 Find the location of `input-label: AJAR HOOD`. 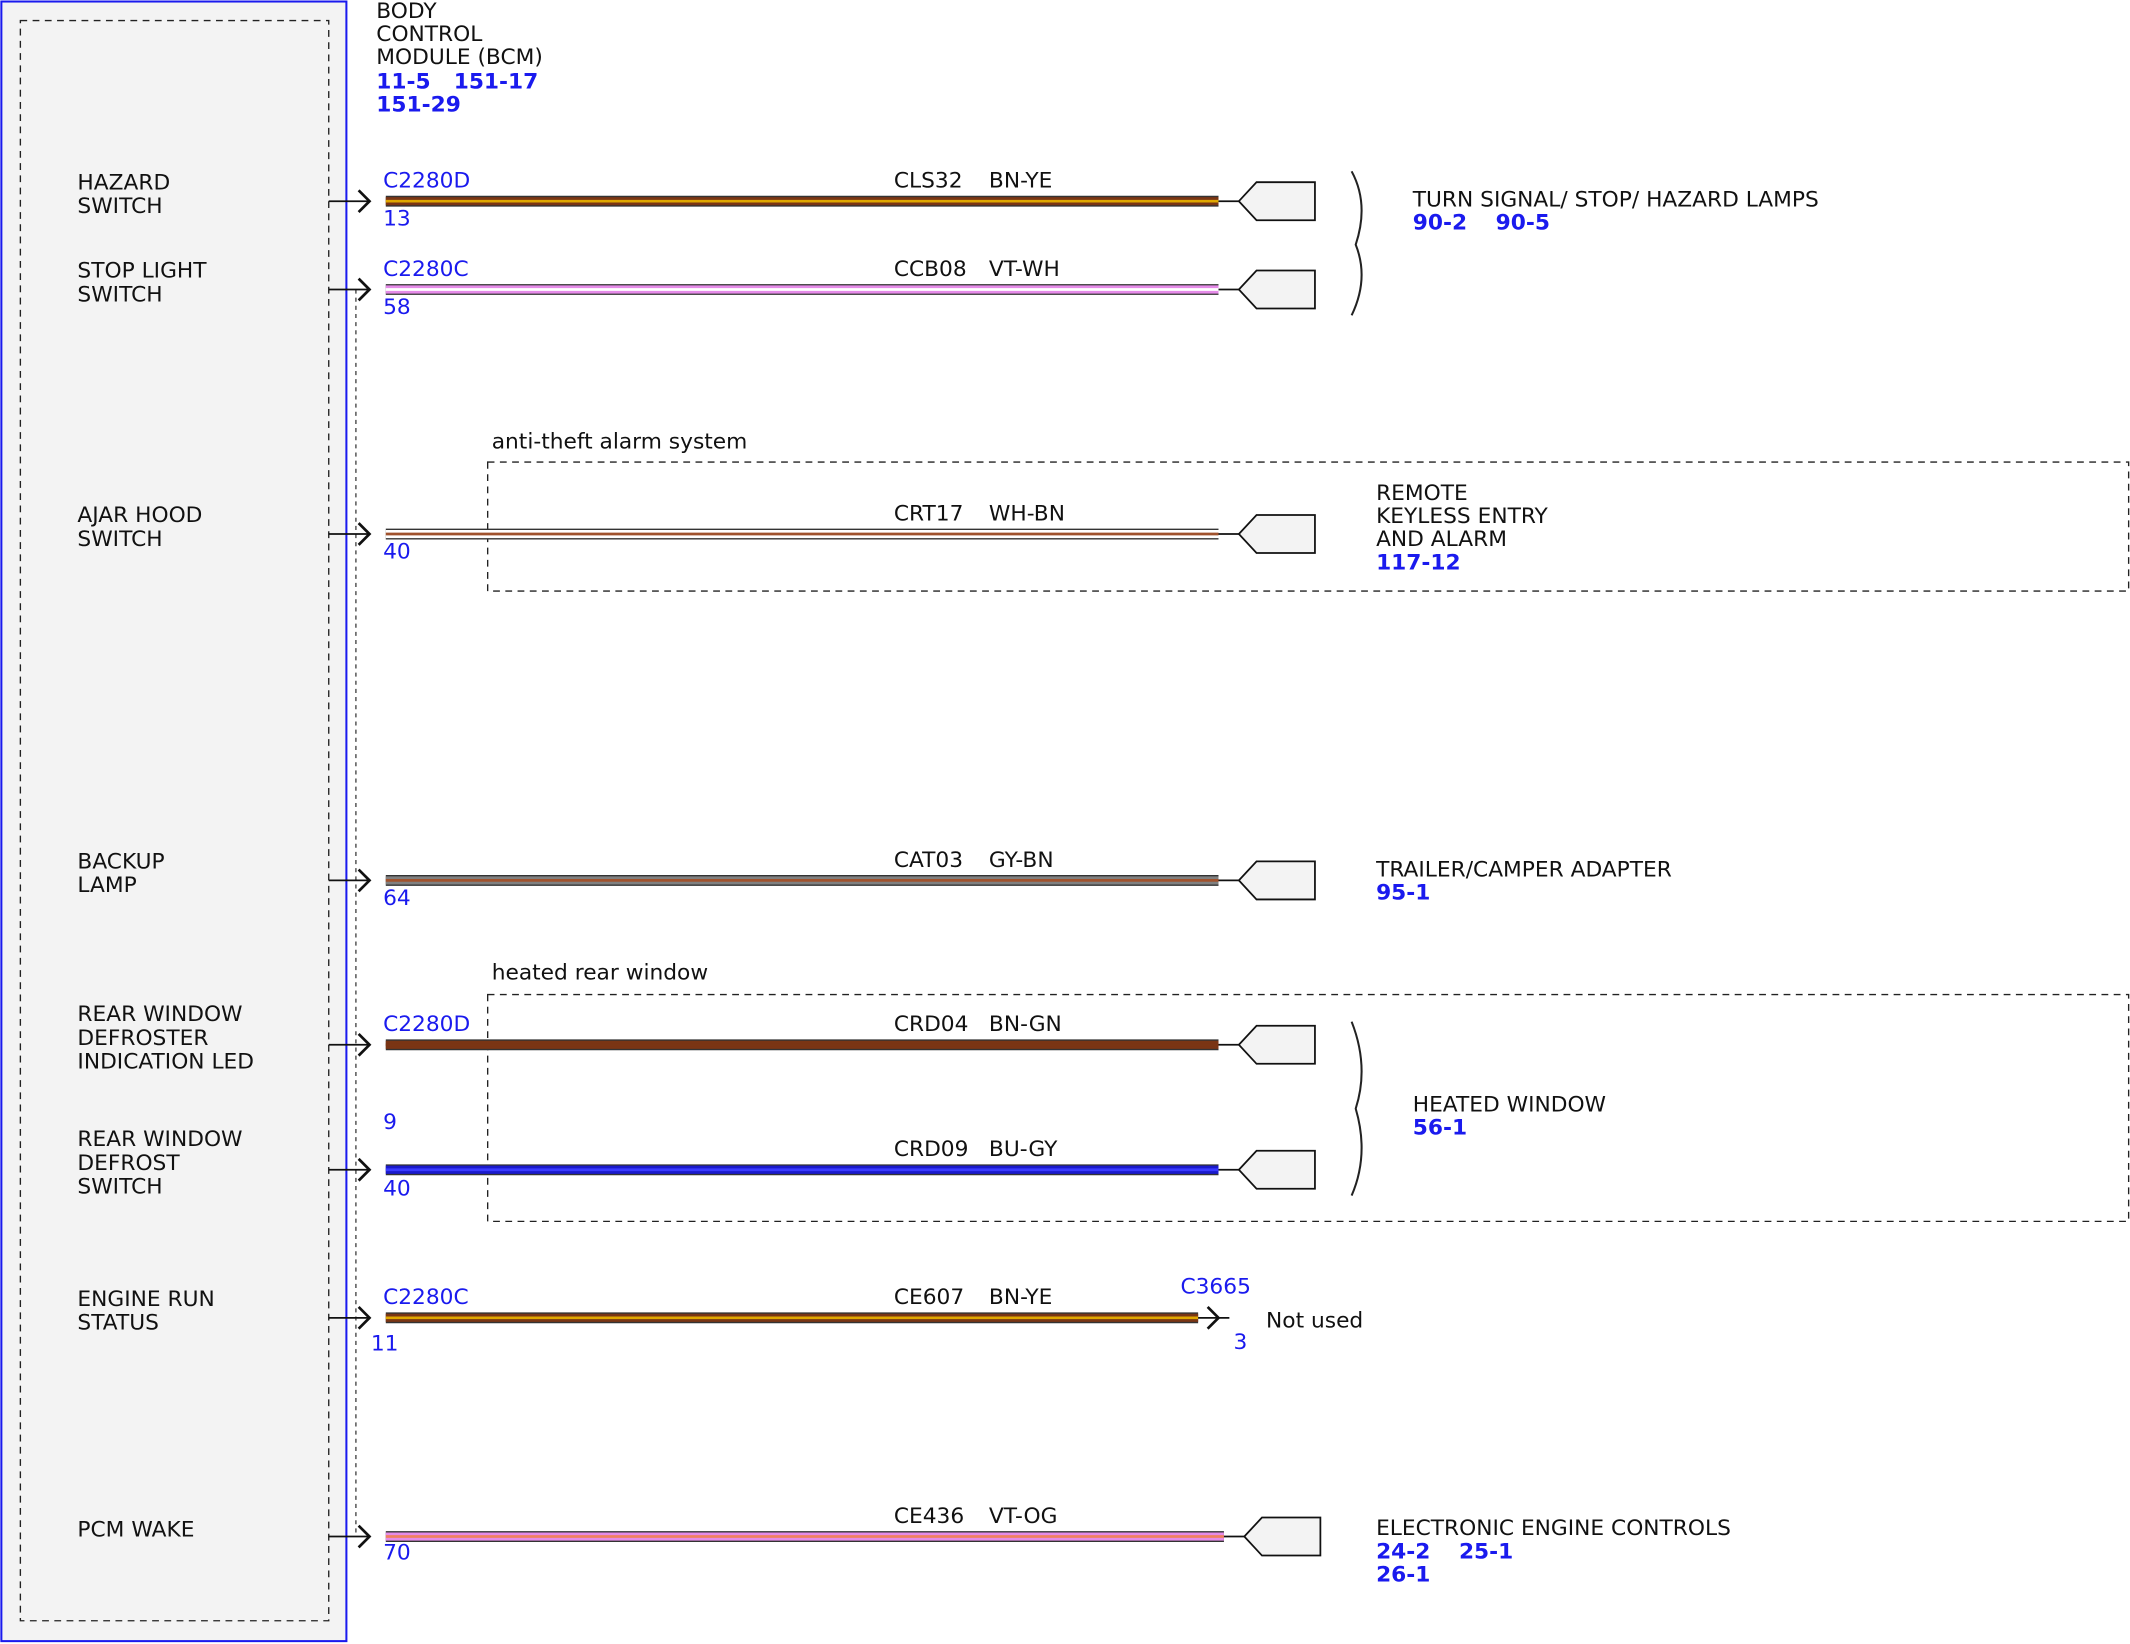

input-label: AJAR HOOD is located at coordinates (139, 515).